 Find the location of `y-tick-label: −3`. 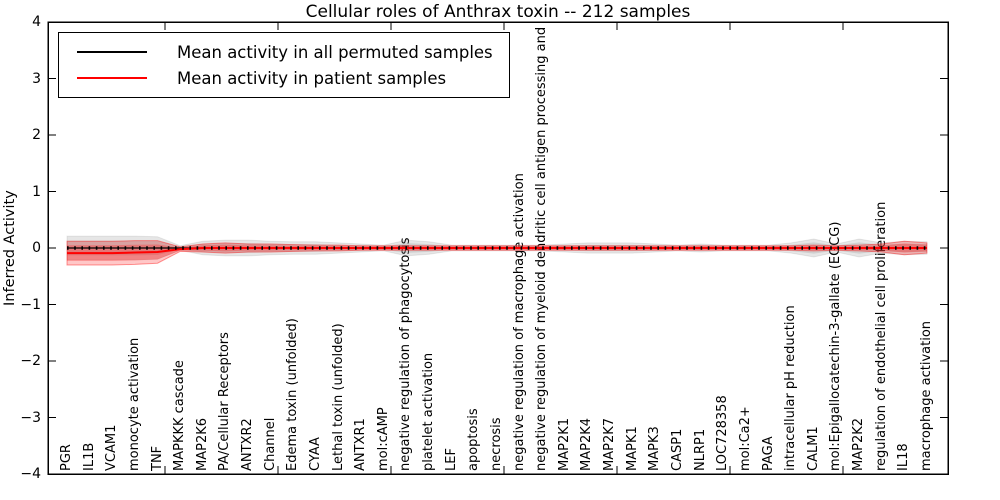

y-tick-label: −3 is located at coordinates (30, 417).